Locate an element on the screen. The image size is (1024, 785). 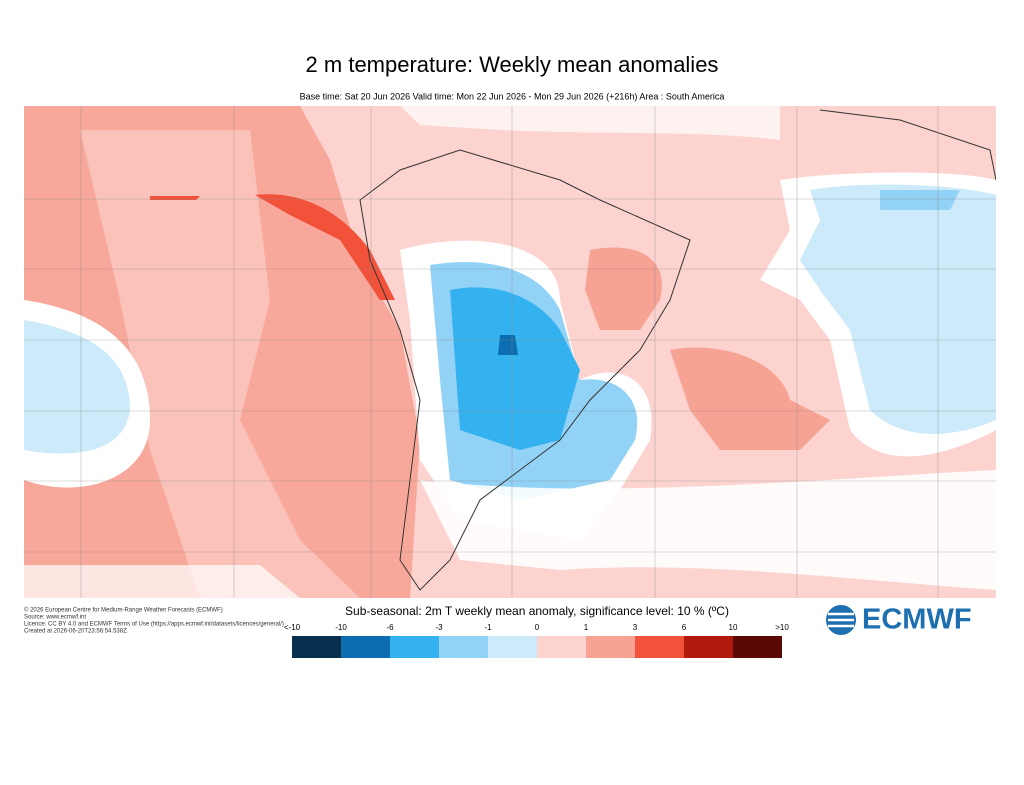
legend-label: 0 is located at coordinates (537, 627).